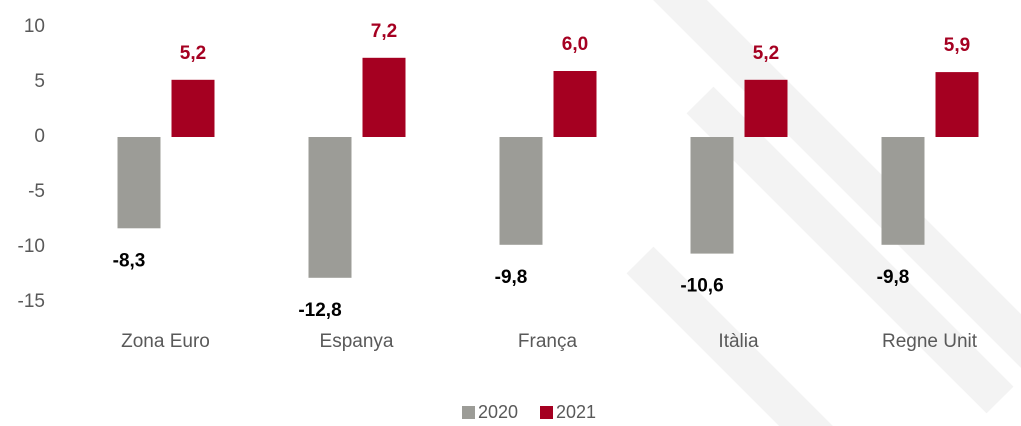 This screenshot has width=1021, height=426. I want to click on x-tick-label: Espanya, so click(357, 341).